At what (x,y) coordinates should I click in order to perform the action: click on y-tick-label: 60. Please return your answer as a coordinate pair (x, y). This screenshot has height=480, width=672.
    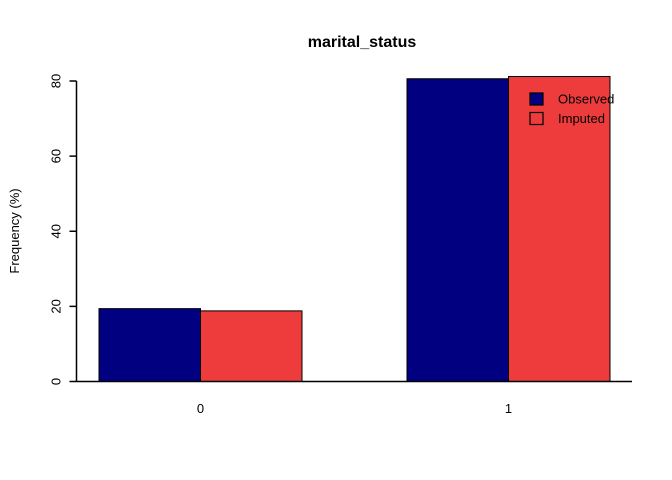
    Looking at the image, I should click on (56, 156).